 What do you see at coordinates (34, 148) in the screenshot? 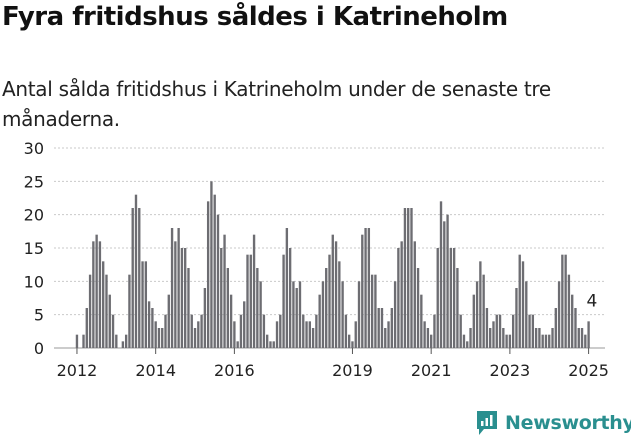
I see `y-tick-label: 30` at bounding box center [34, 148].